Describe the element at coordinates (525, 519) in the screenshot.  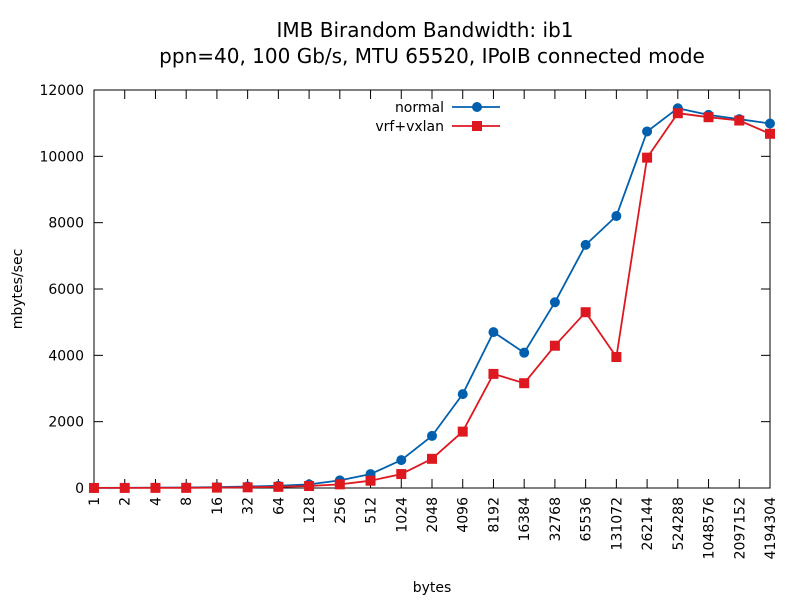
I see `x-tick-label: 16384` at that location.